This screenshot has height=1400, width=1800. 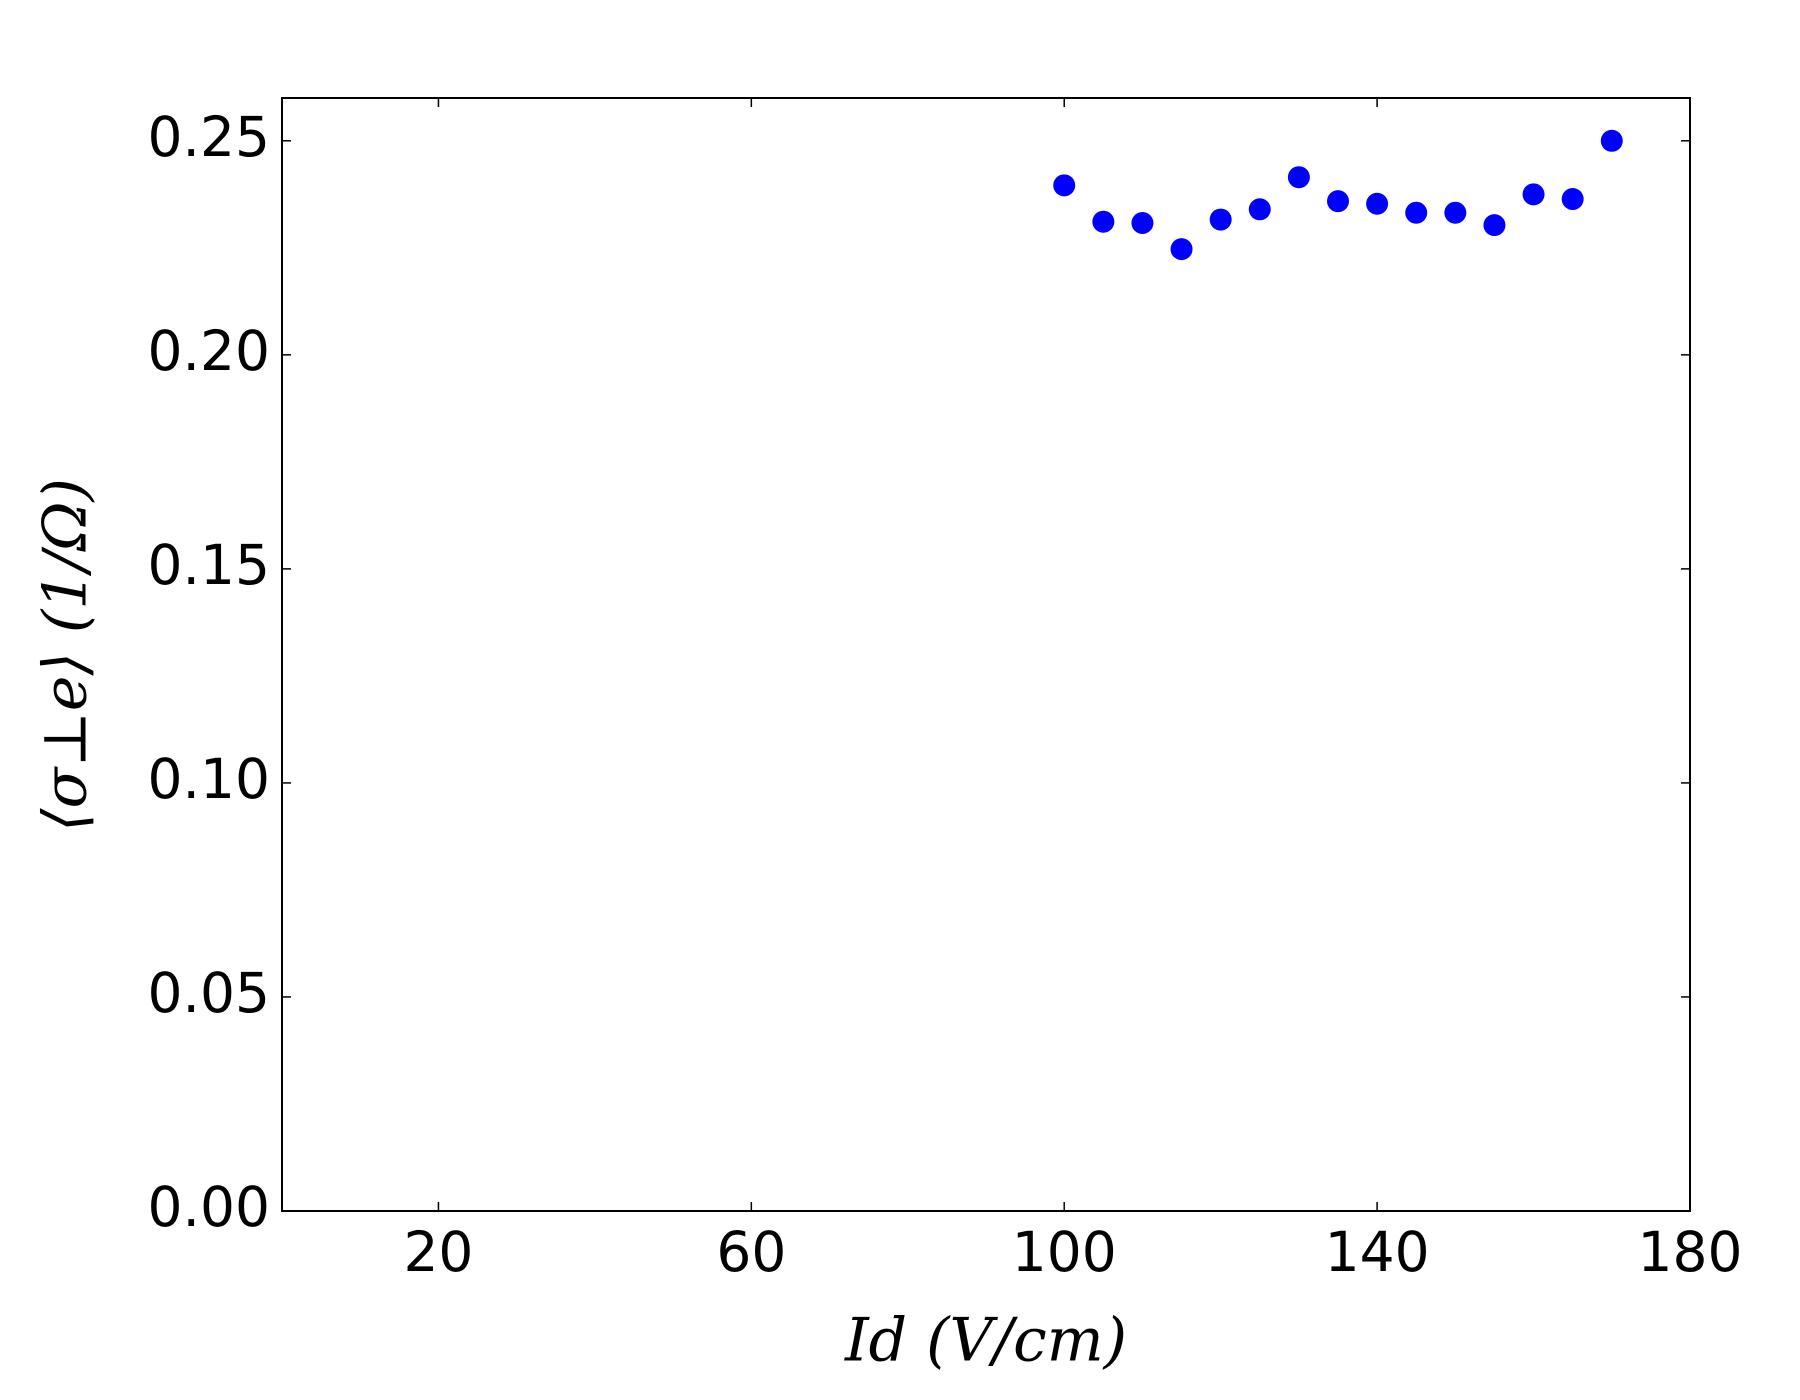 I want to click on x-tick-label: 60, so click(x=751, y=1252).